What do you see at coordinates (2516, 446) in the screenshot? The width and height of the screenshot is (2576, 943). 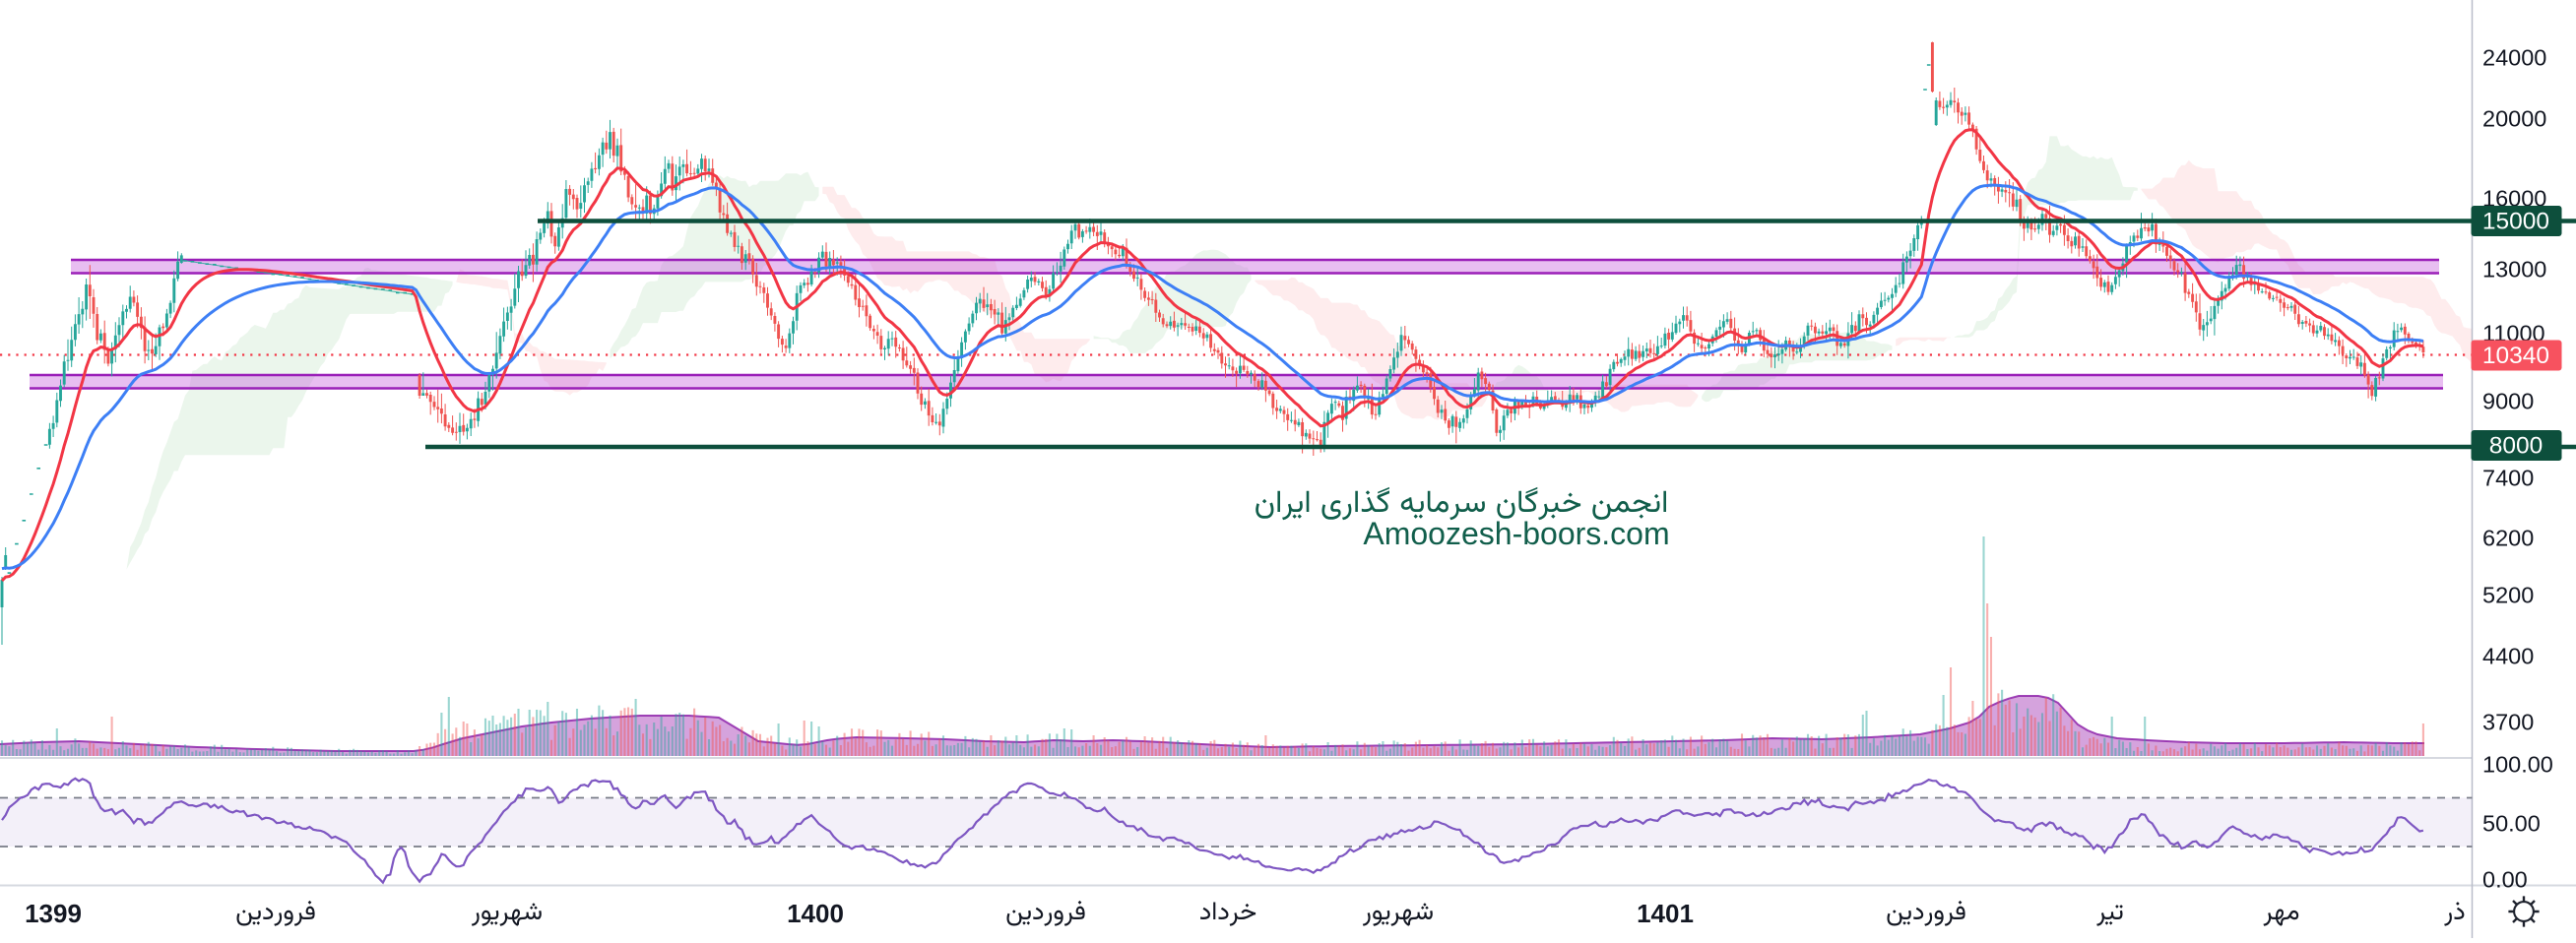 I see `svg-text: 8000` at bounding box center [2516, 446].